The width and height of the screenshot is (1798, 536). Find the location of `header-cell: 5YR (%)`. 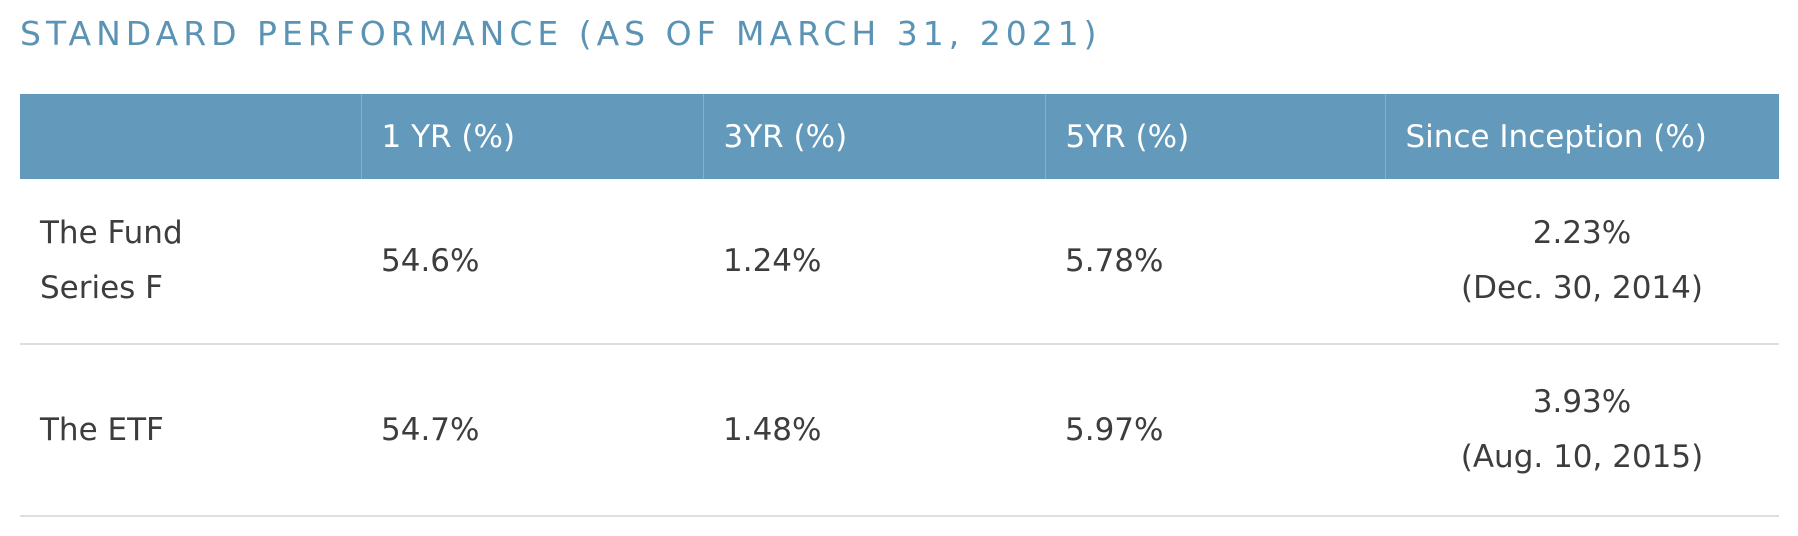

header-cell: 5YR (%) is located at coordinates (1214, 136).